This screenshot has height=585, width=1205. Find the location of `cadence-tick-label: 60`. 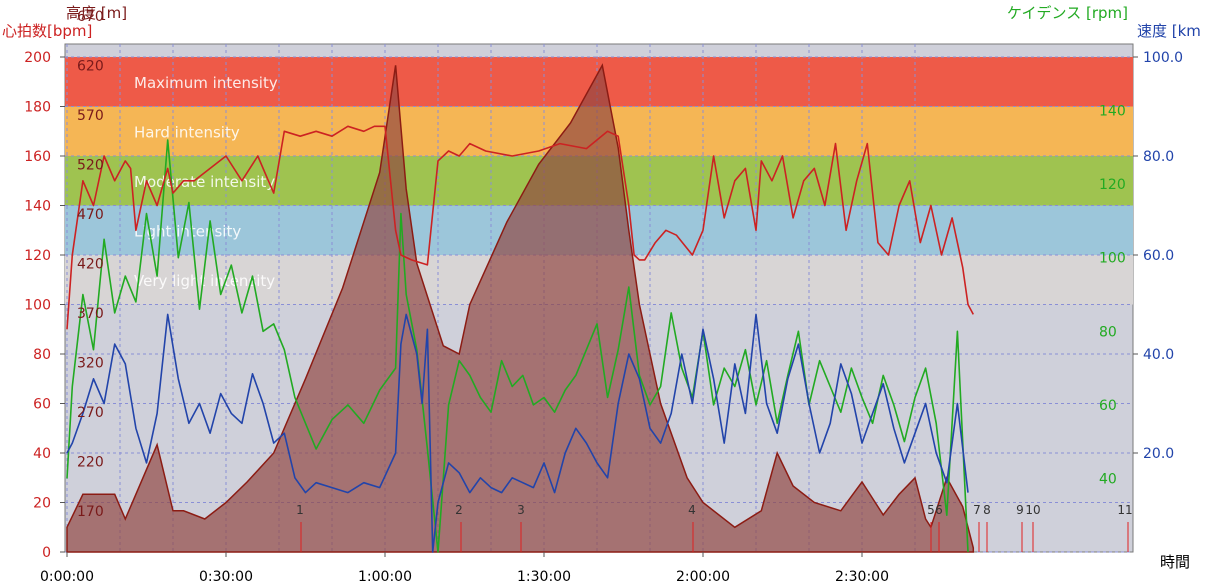

cadence-tick-label: 60 is located at coordinates (1108, 406).